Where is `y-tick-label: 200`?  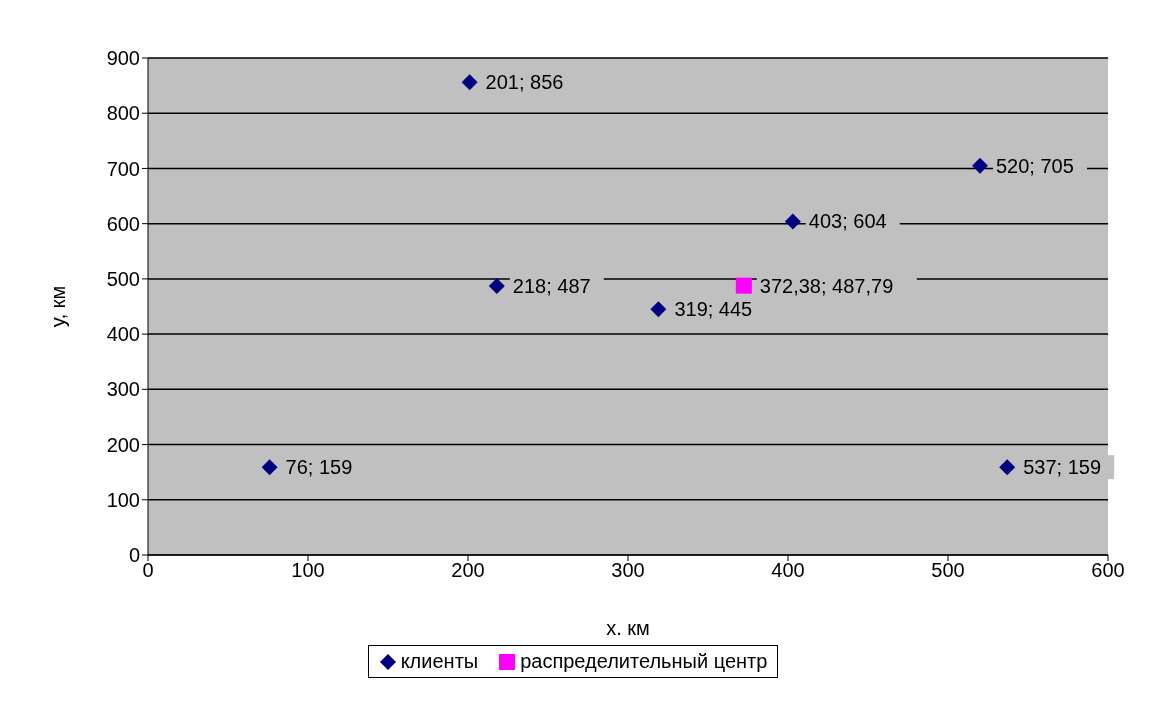 y-tick-label: 200 is located at coordinates (123, 444).